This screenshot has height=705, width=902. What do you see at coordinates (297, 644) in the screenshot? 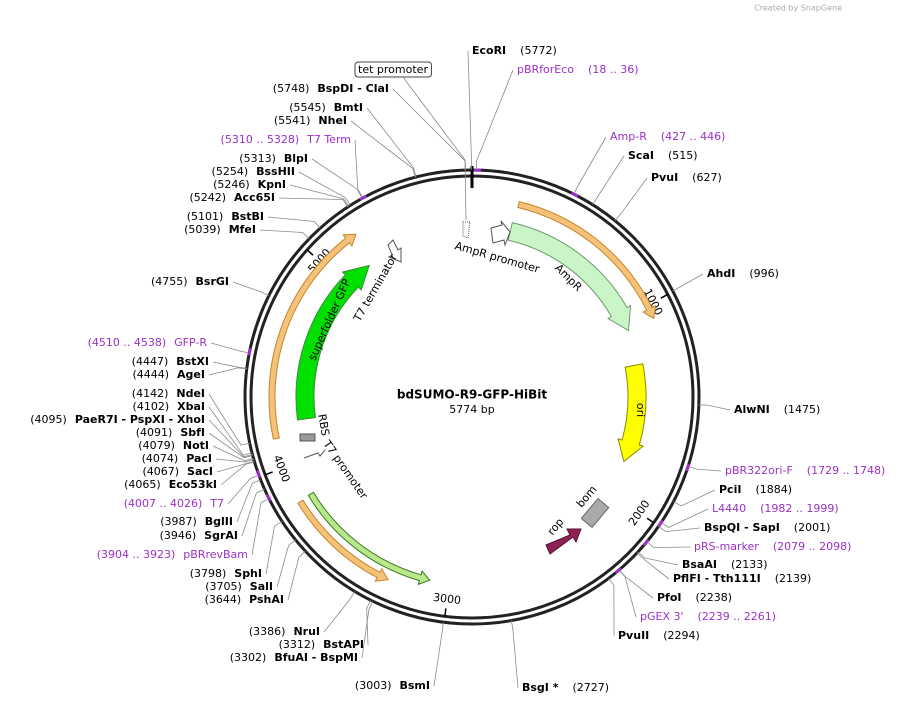
I see `site-position: (3312)` at bounding box center [297, 644].